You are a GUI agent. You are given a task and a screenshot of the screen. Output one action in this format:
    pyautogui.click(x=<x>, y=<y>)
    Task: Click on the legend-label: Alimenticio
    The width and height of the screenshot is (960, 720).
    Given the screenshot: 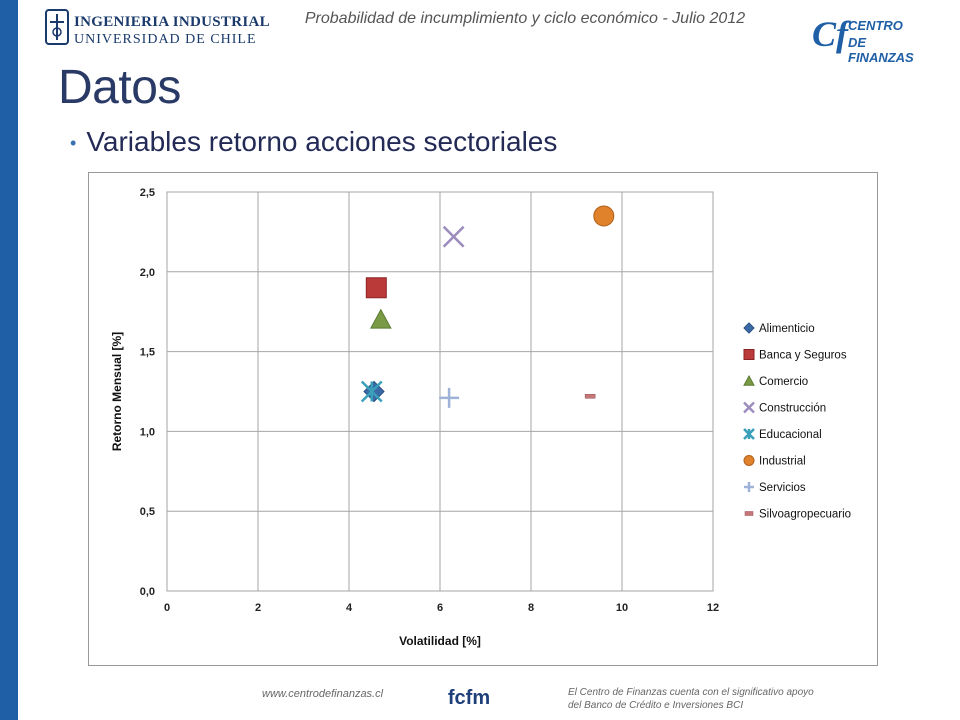 What is the action you would take?
    pyautogui.click(x=787, y=329)
    